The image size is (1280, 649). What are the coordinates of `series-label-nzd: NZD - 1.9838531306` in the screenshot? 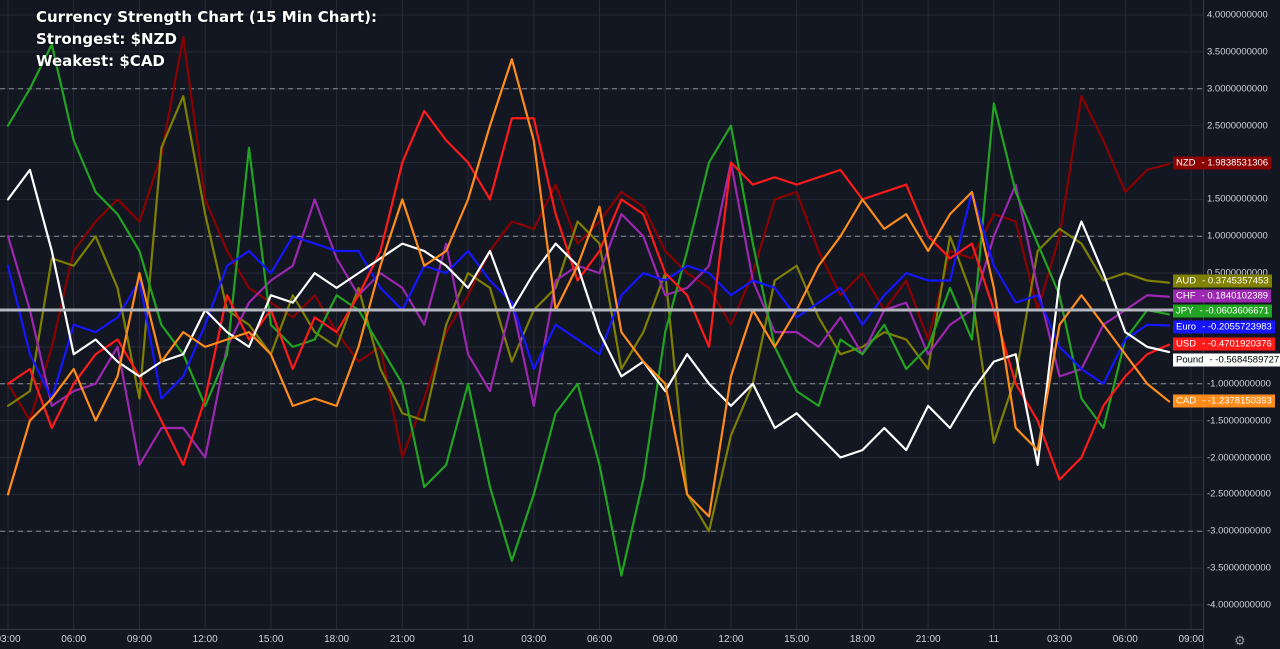 It's located at (1222, 163).